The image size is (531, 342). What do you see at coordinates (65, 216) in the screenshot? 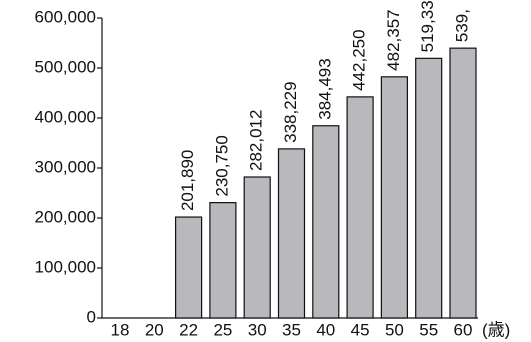
I see `y-tick-label: 200,000` at bounding box center [65, 216].